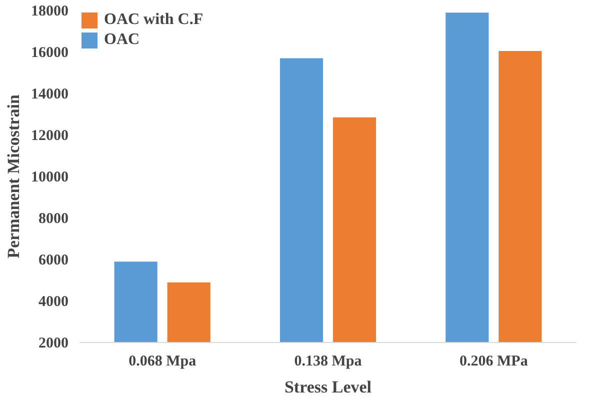 The height and width of the screenshot is (401, 590). Describe the element at coordinates (49, 53) in the screenshot. I see `y-tick-label: 16000` at that location.